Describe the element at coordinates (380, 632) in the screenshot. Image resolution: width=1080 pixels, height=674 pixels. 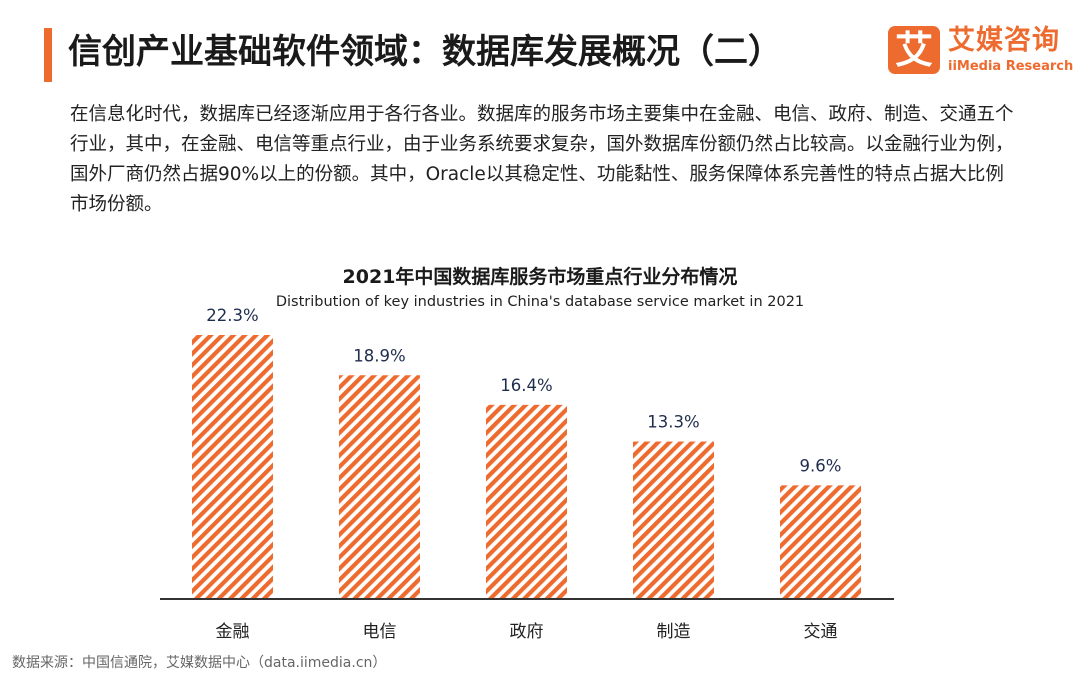
I see `category-label-2: 电信` at that location.